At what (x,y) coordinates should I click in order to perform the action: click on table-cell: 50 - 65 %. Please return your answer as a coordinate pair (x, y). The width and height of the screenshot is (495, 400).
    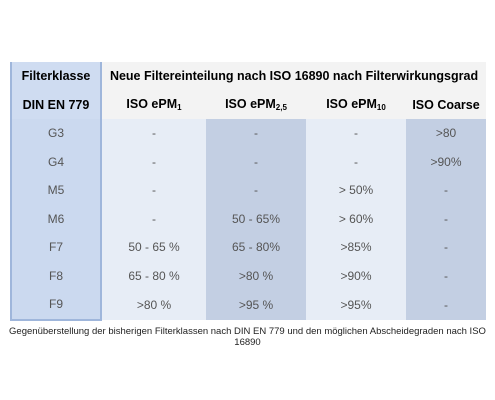
    Looking at the image, I should click on (153, 247).